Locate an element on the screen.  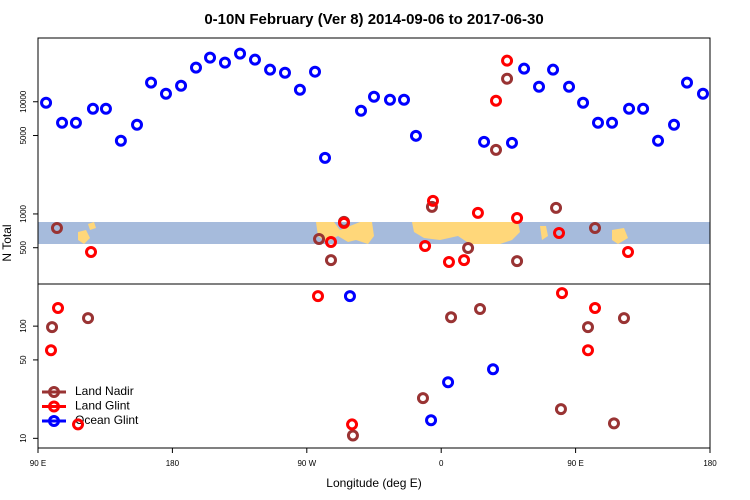
y-tick-label: 5000 is located at coordinates (23, 135).